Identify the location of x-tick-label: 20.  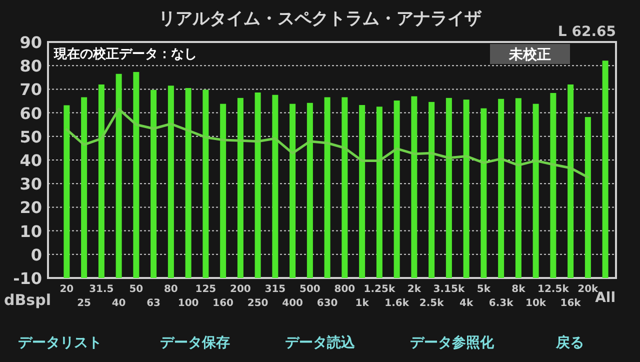
(67, 289).